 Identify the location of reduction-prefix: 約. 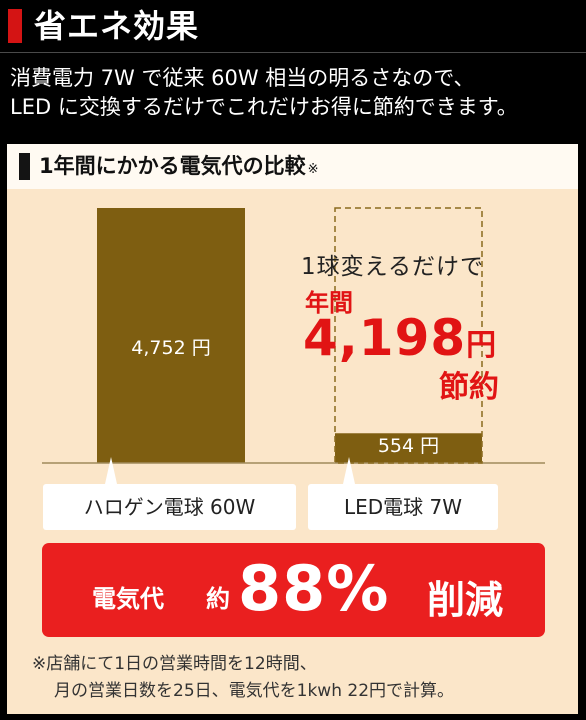
(218, 599).